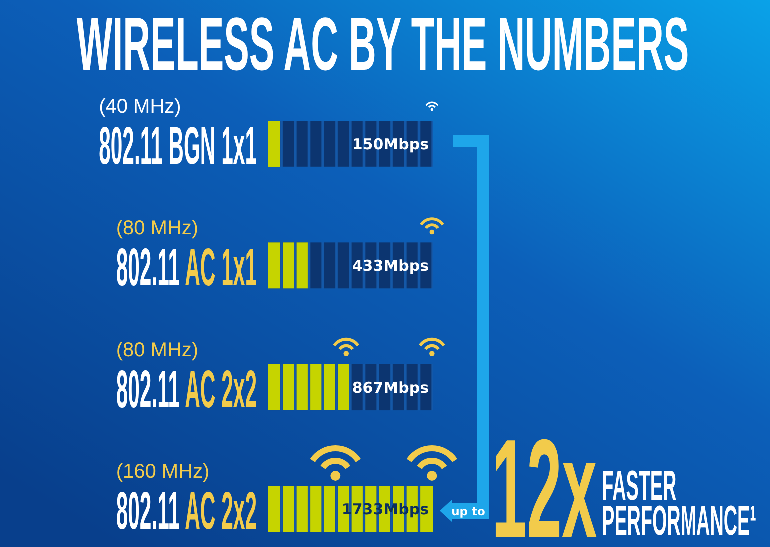  What do you see at coordinates (178, 136) in the screenshot?
I see `y-tick-label: (40 MHz) 802.11 BGN 1x1` at bounding box center [178, 136].